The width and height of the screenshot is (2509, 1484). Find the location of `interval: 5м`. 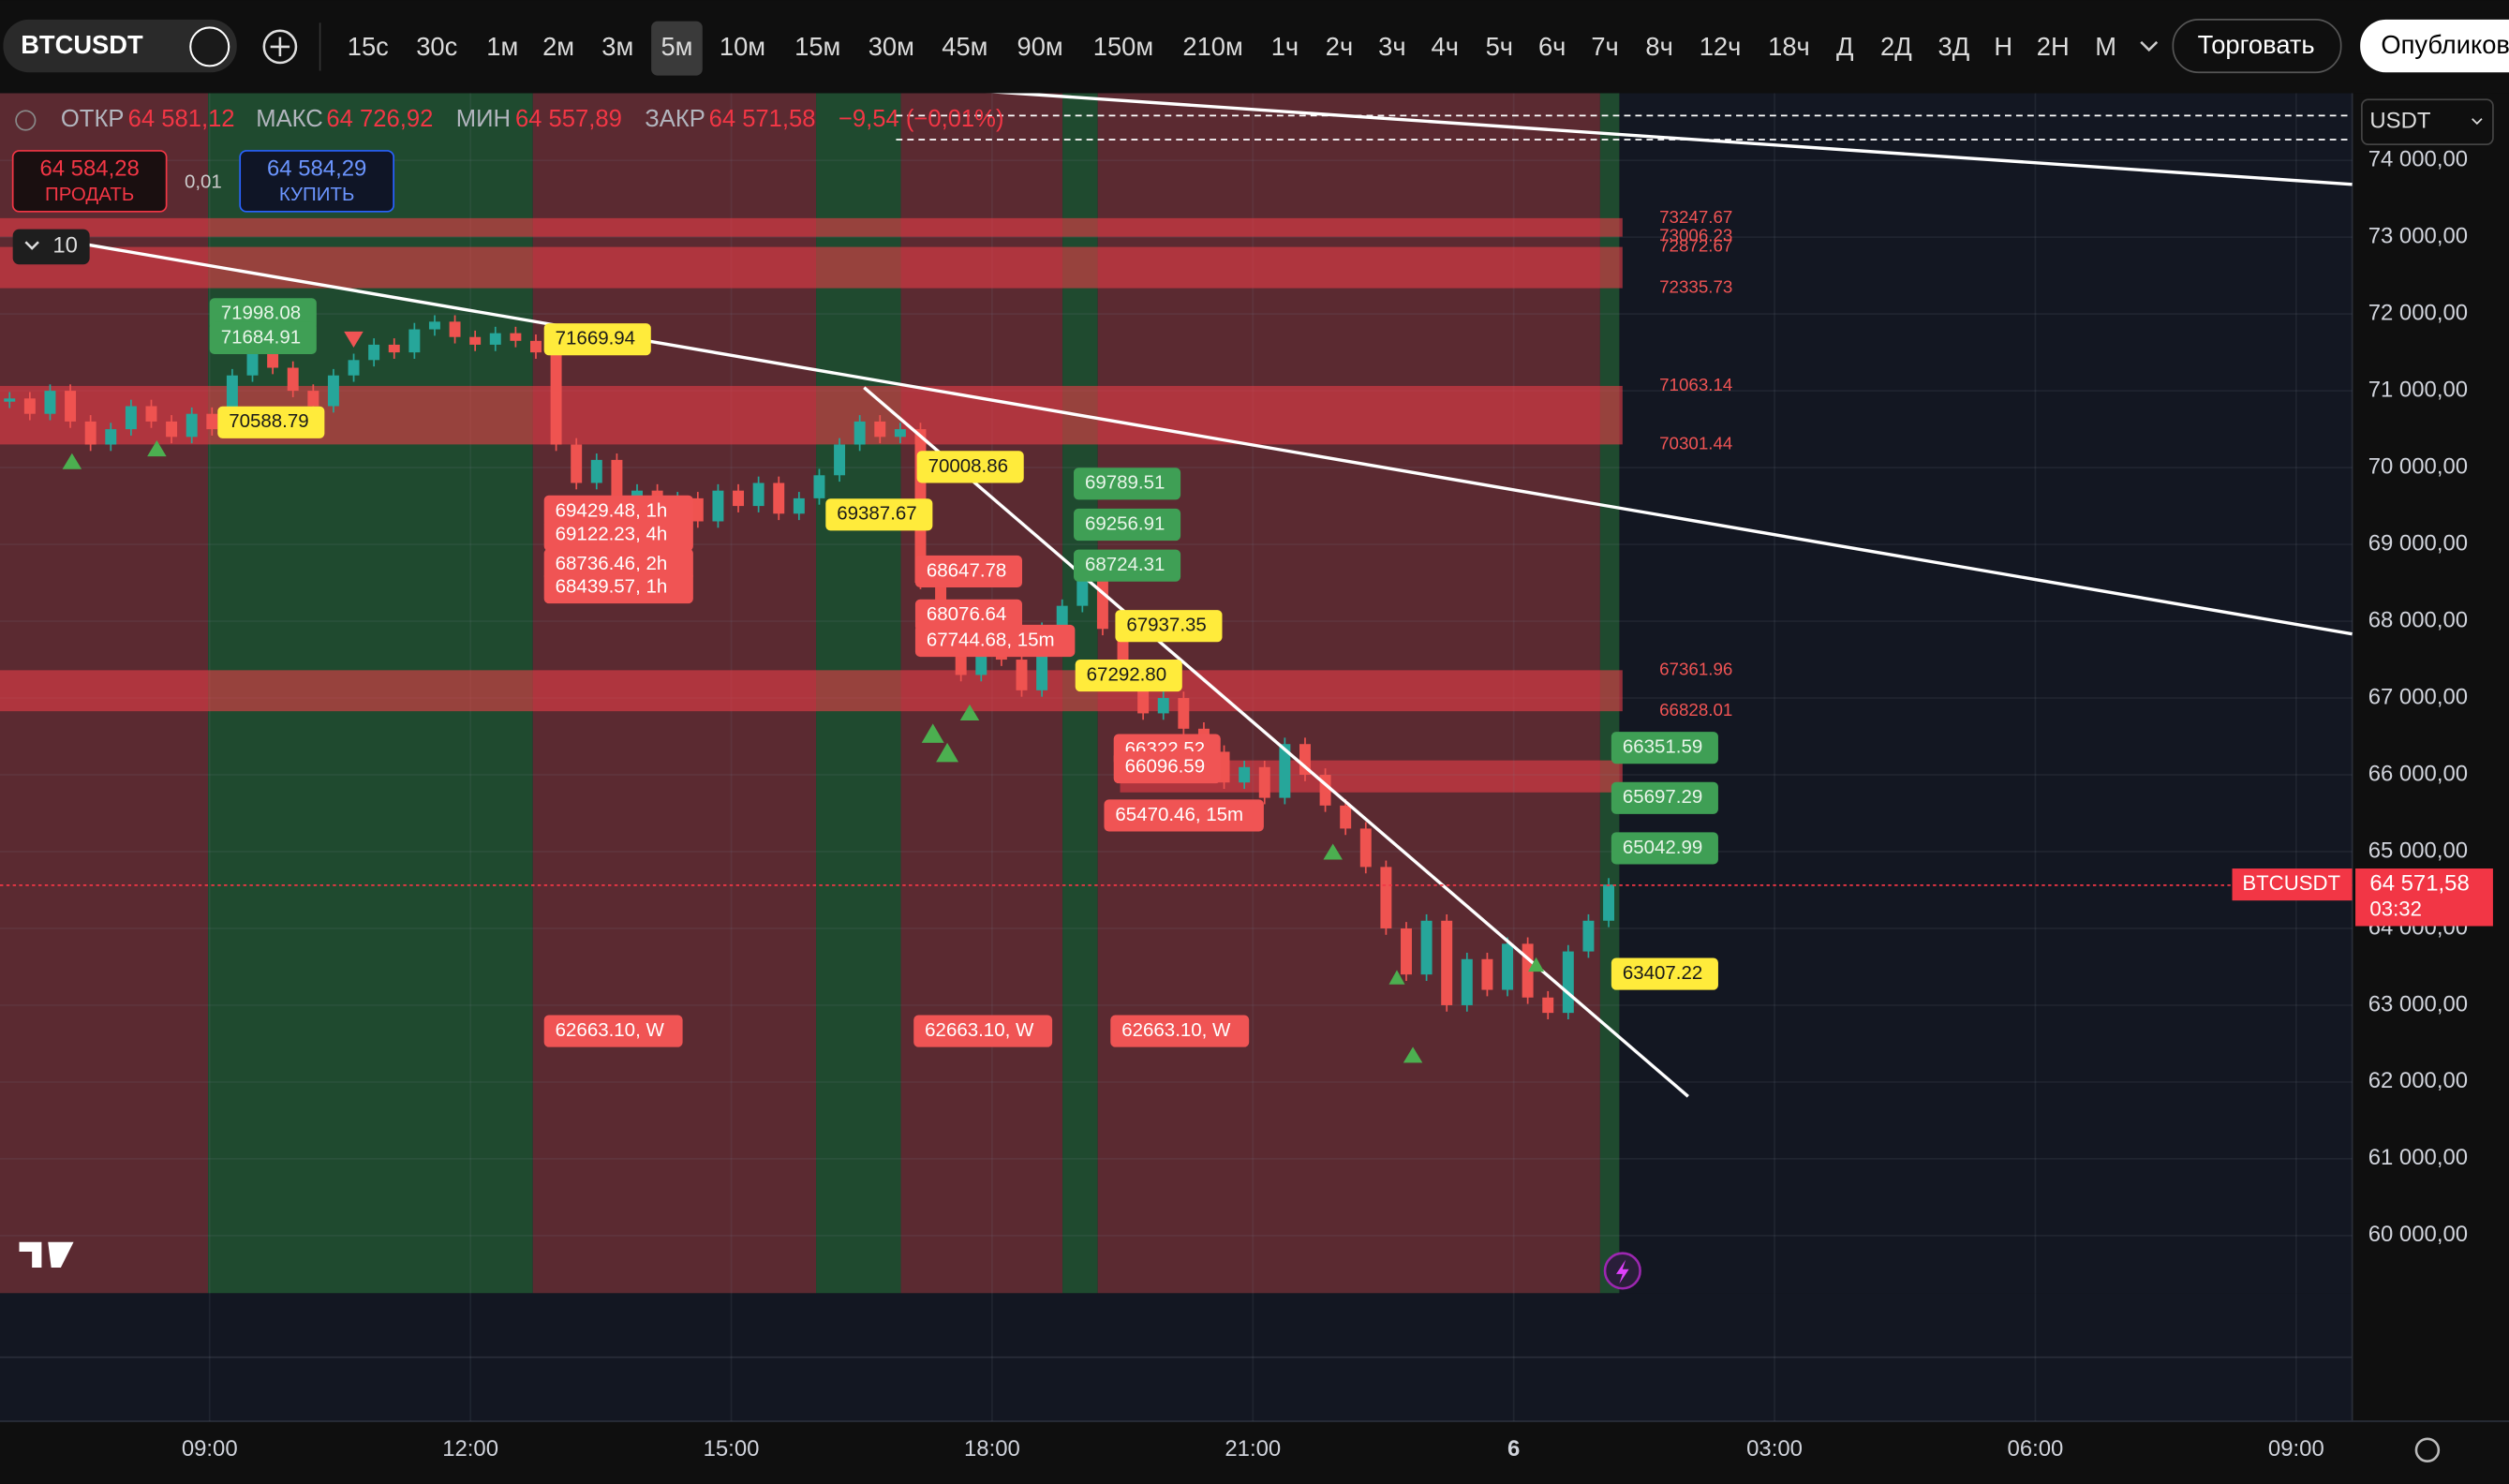

interval: 5м is located at coordinates (677, 46).